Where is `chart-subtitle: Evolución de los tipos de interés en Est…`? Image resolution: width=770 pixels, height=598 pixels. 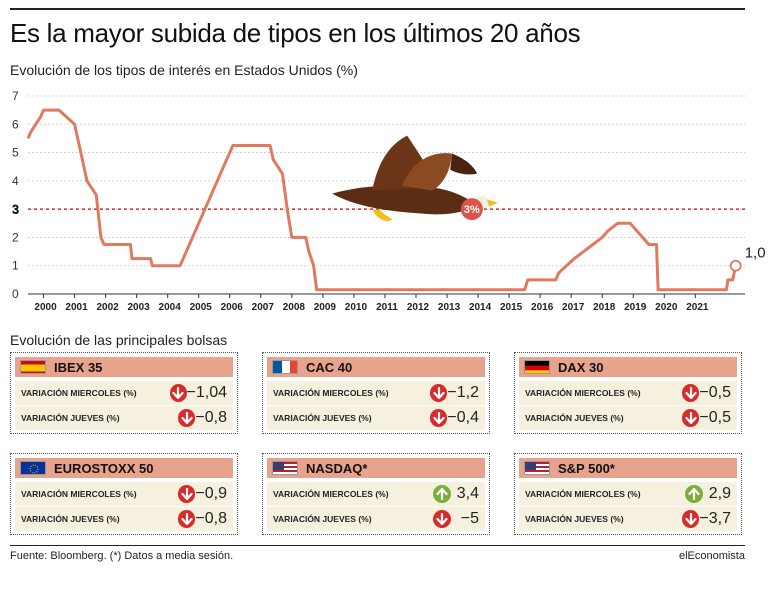 chart-subtitle: Evolución de los tipos de interés en Est… is located at coordinates (184, 70).